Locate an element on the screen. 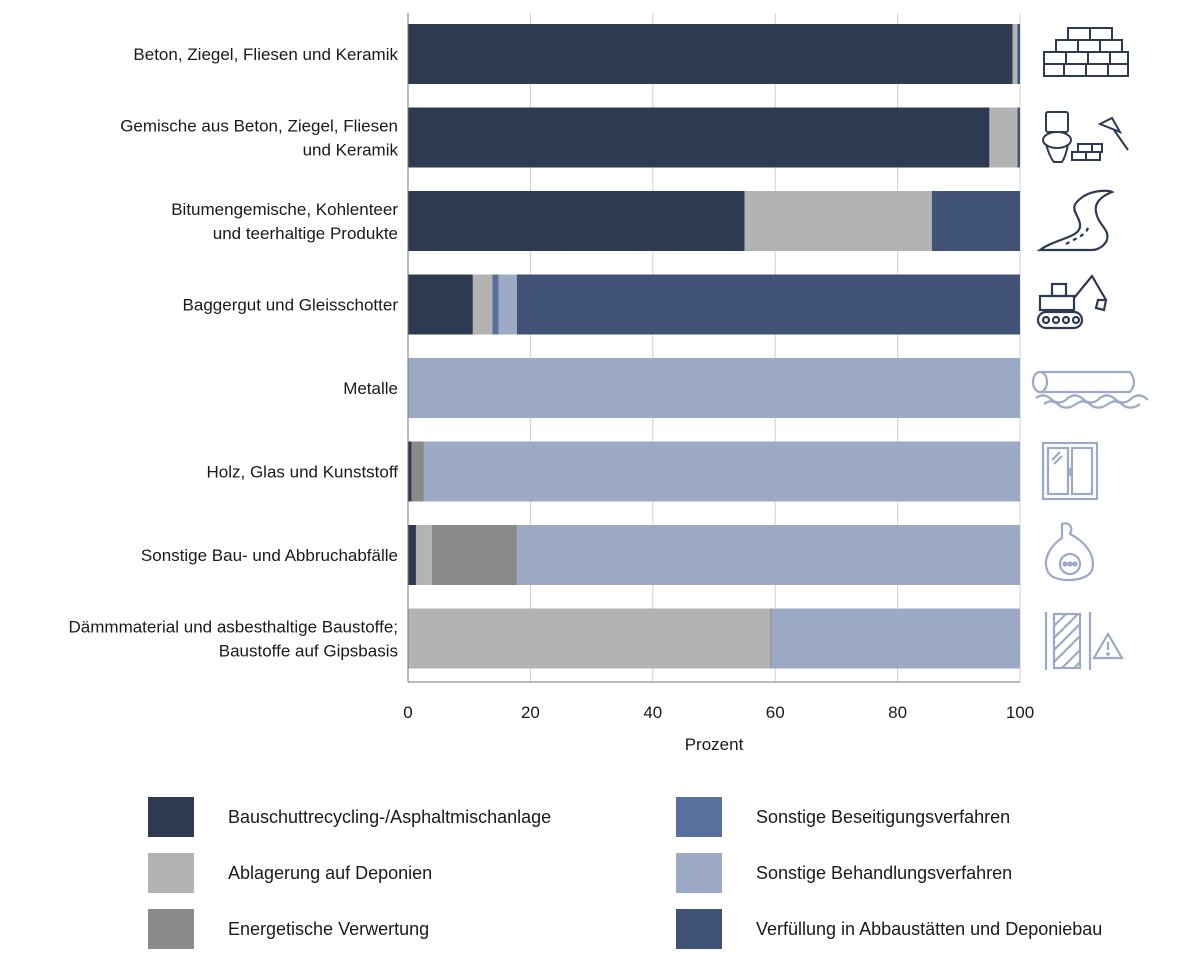 The height and width of the screenshot is (963, 1200). x-axis-title: Prozent is located at coordinates (714, 744).